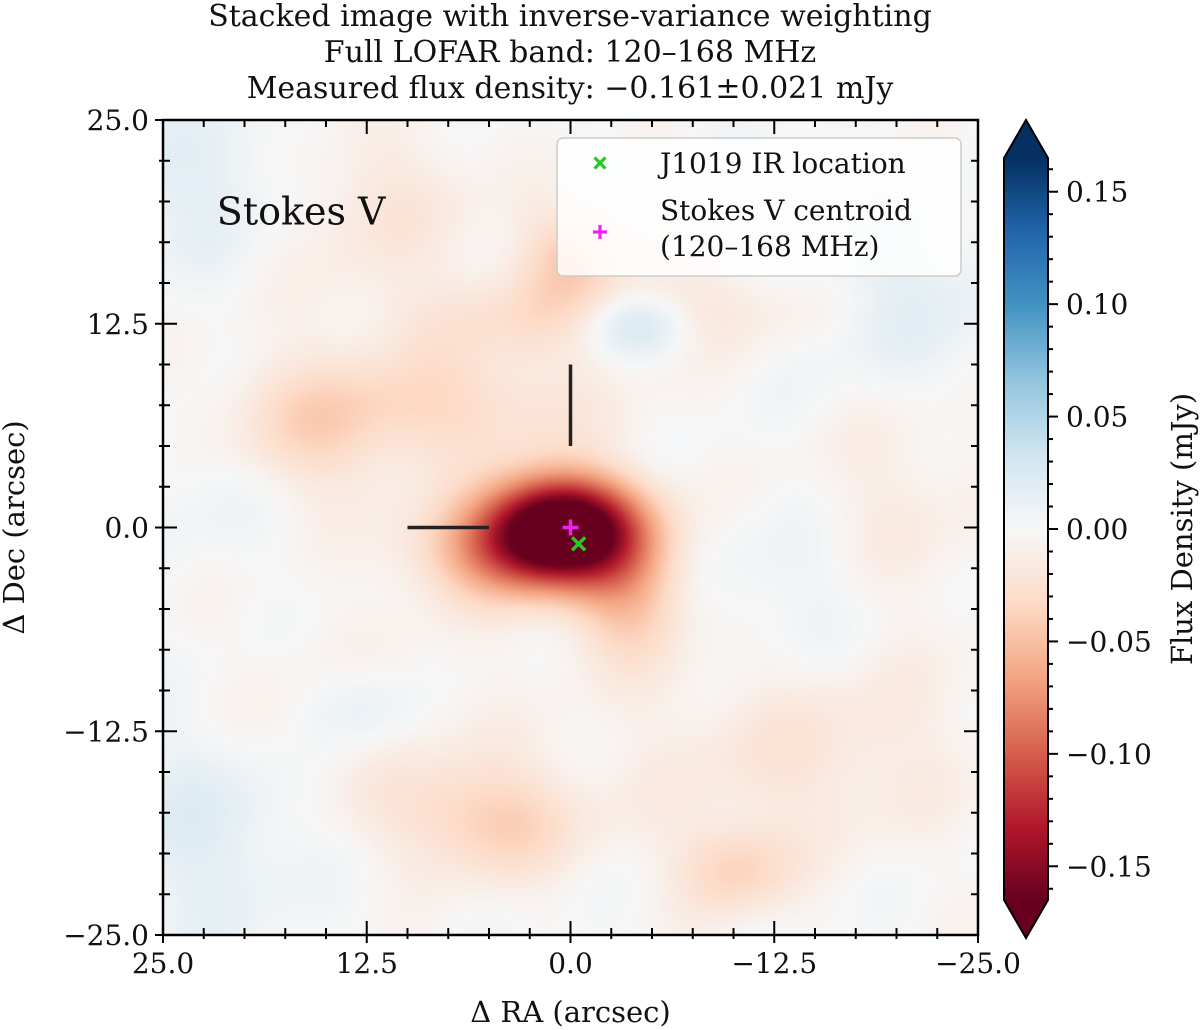 This screenshot has width=1200, height=1030. I want to click on x-tick-label: 12.5, so click(367, 963).